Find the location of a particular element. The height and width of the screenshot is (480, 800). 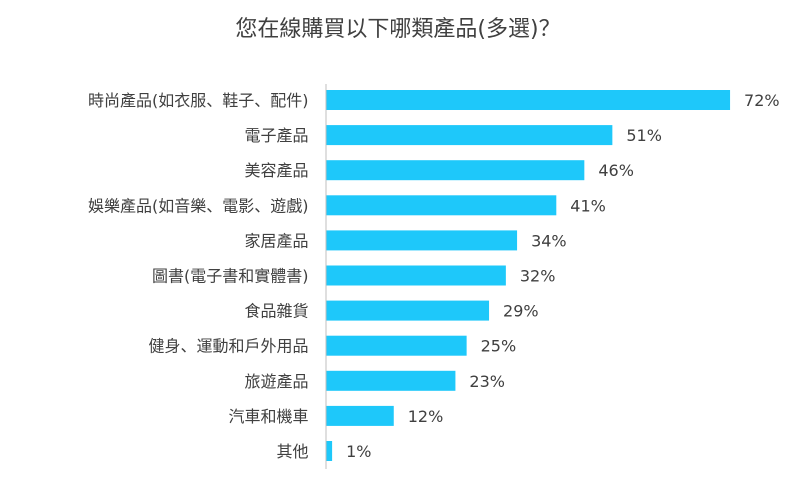

data-label: 72% is located at coordinates (762, 100).